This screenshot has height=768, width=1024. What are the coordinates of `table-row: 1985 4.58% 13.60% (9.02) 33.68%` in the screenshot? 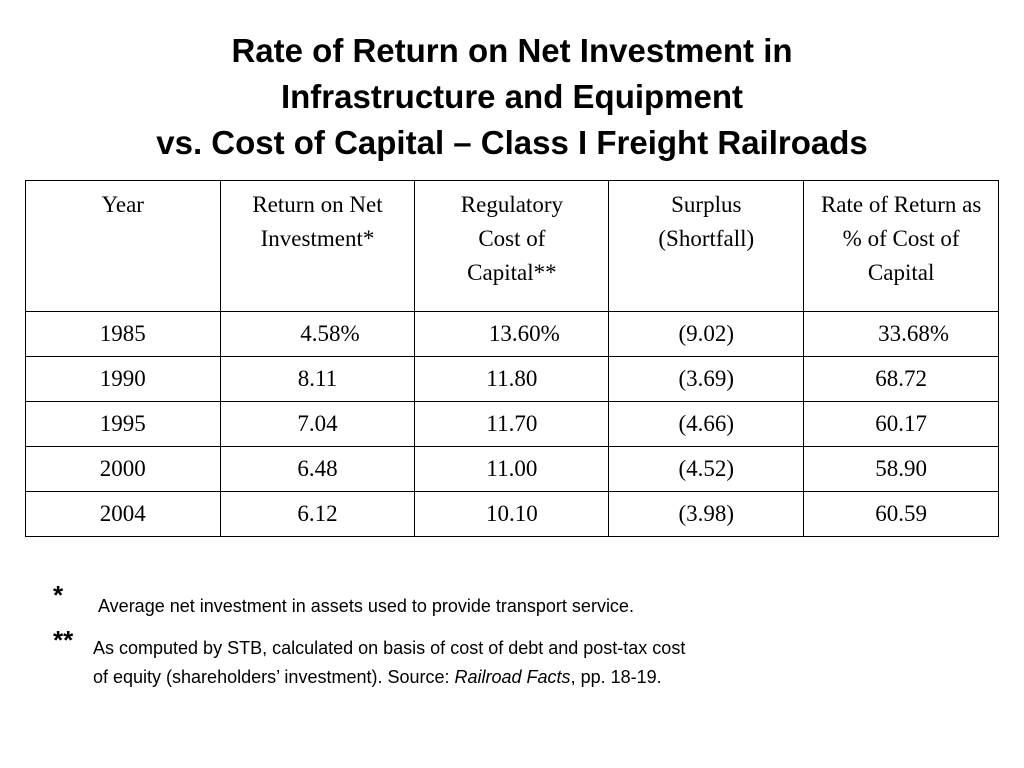 It's located at (512, 334).